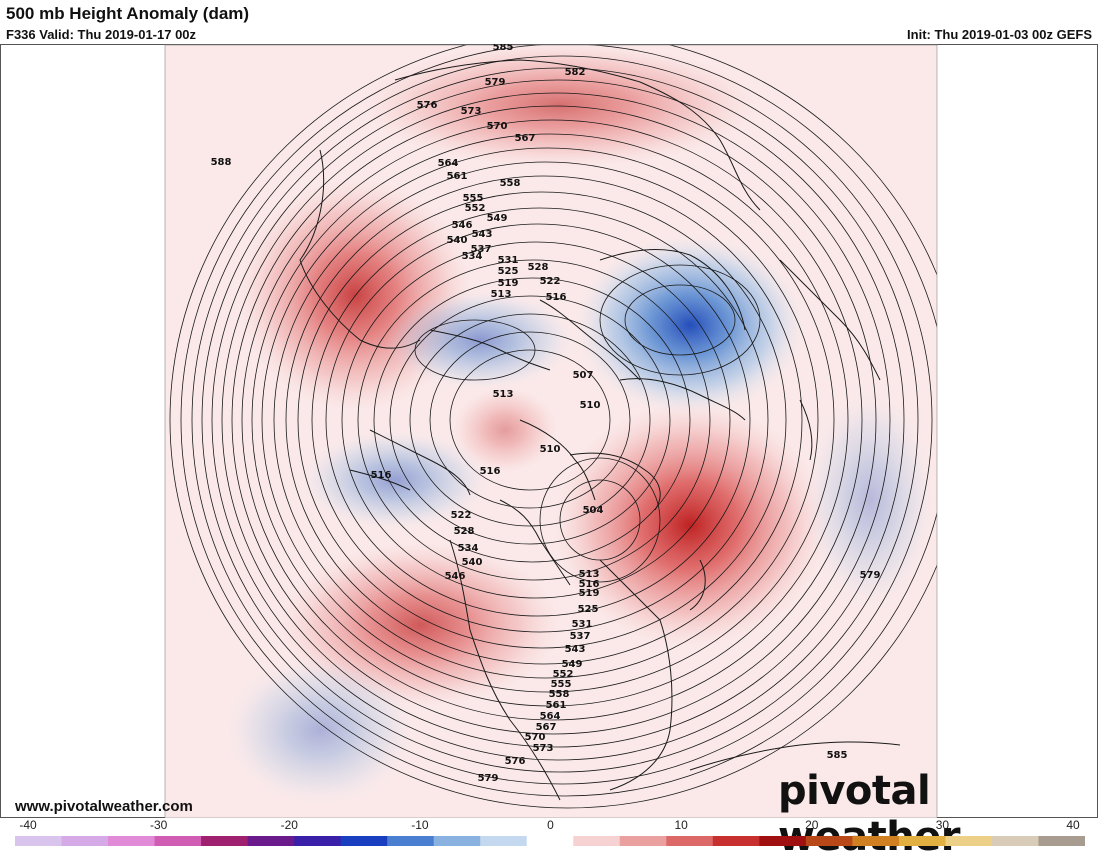 This screenshot has width=1100, height=860. Describe the element at coordinates (575, 72) in the screenshot. I see `contour-label: 582` at that location.